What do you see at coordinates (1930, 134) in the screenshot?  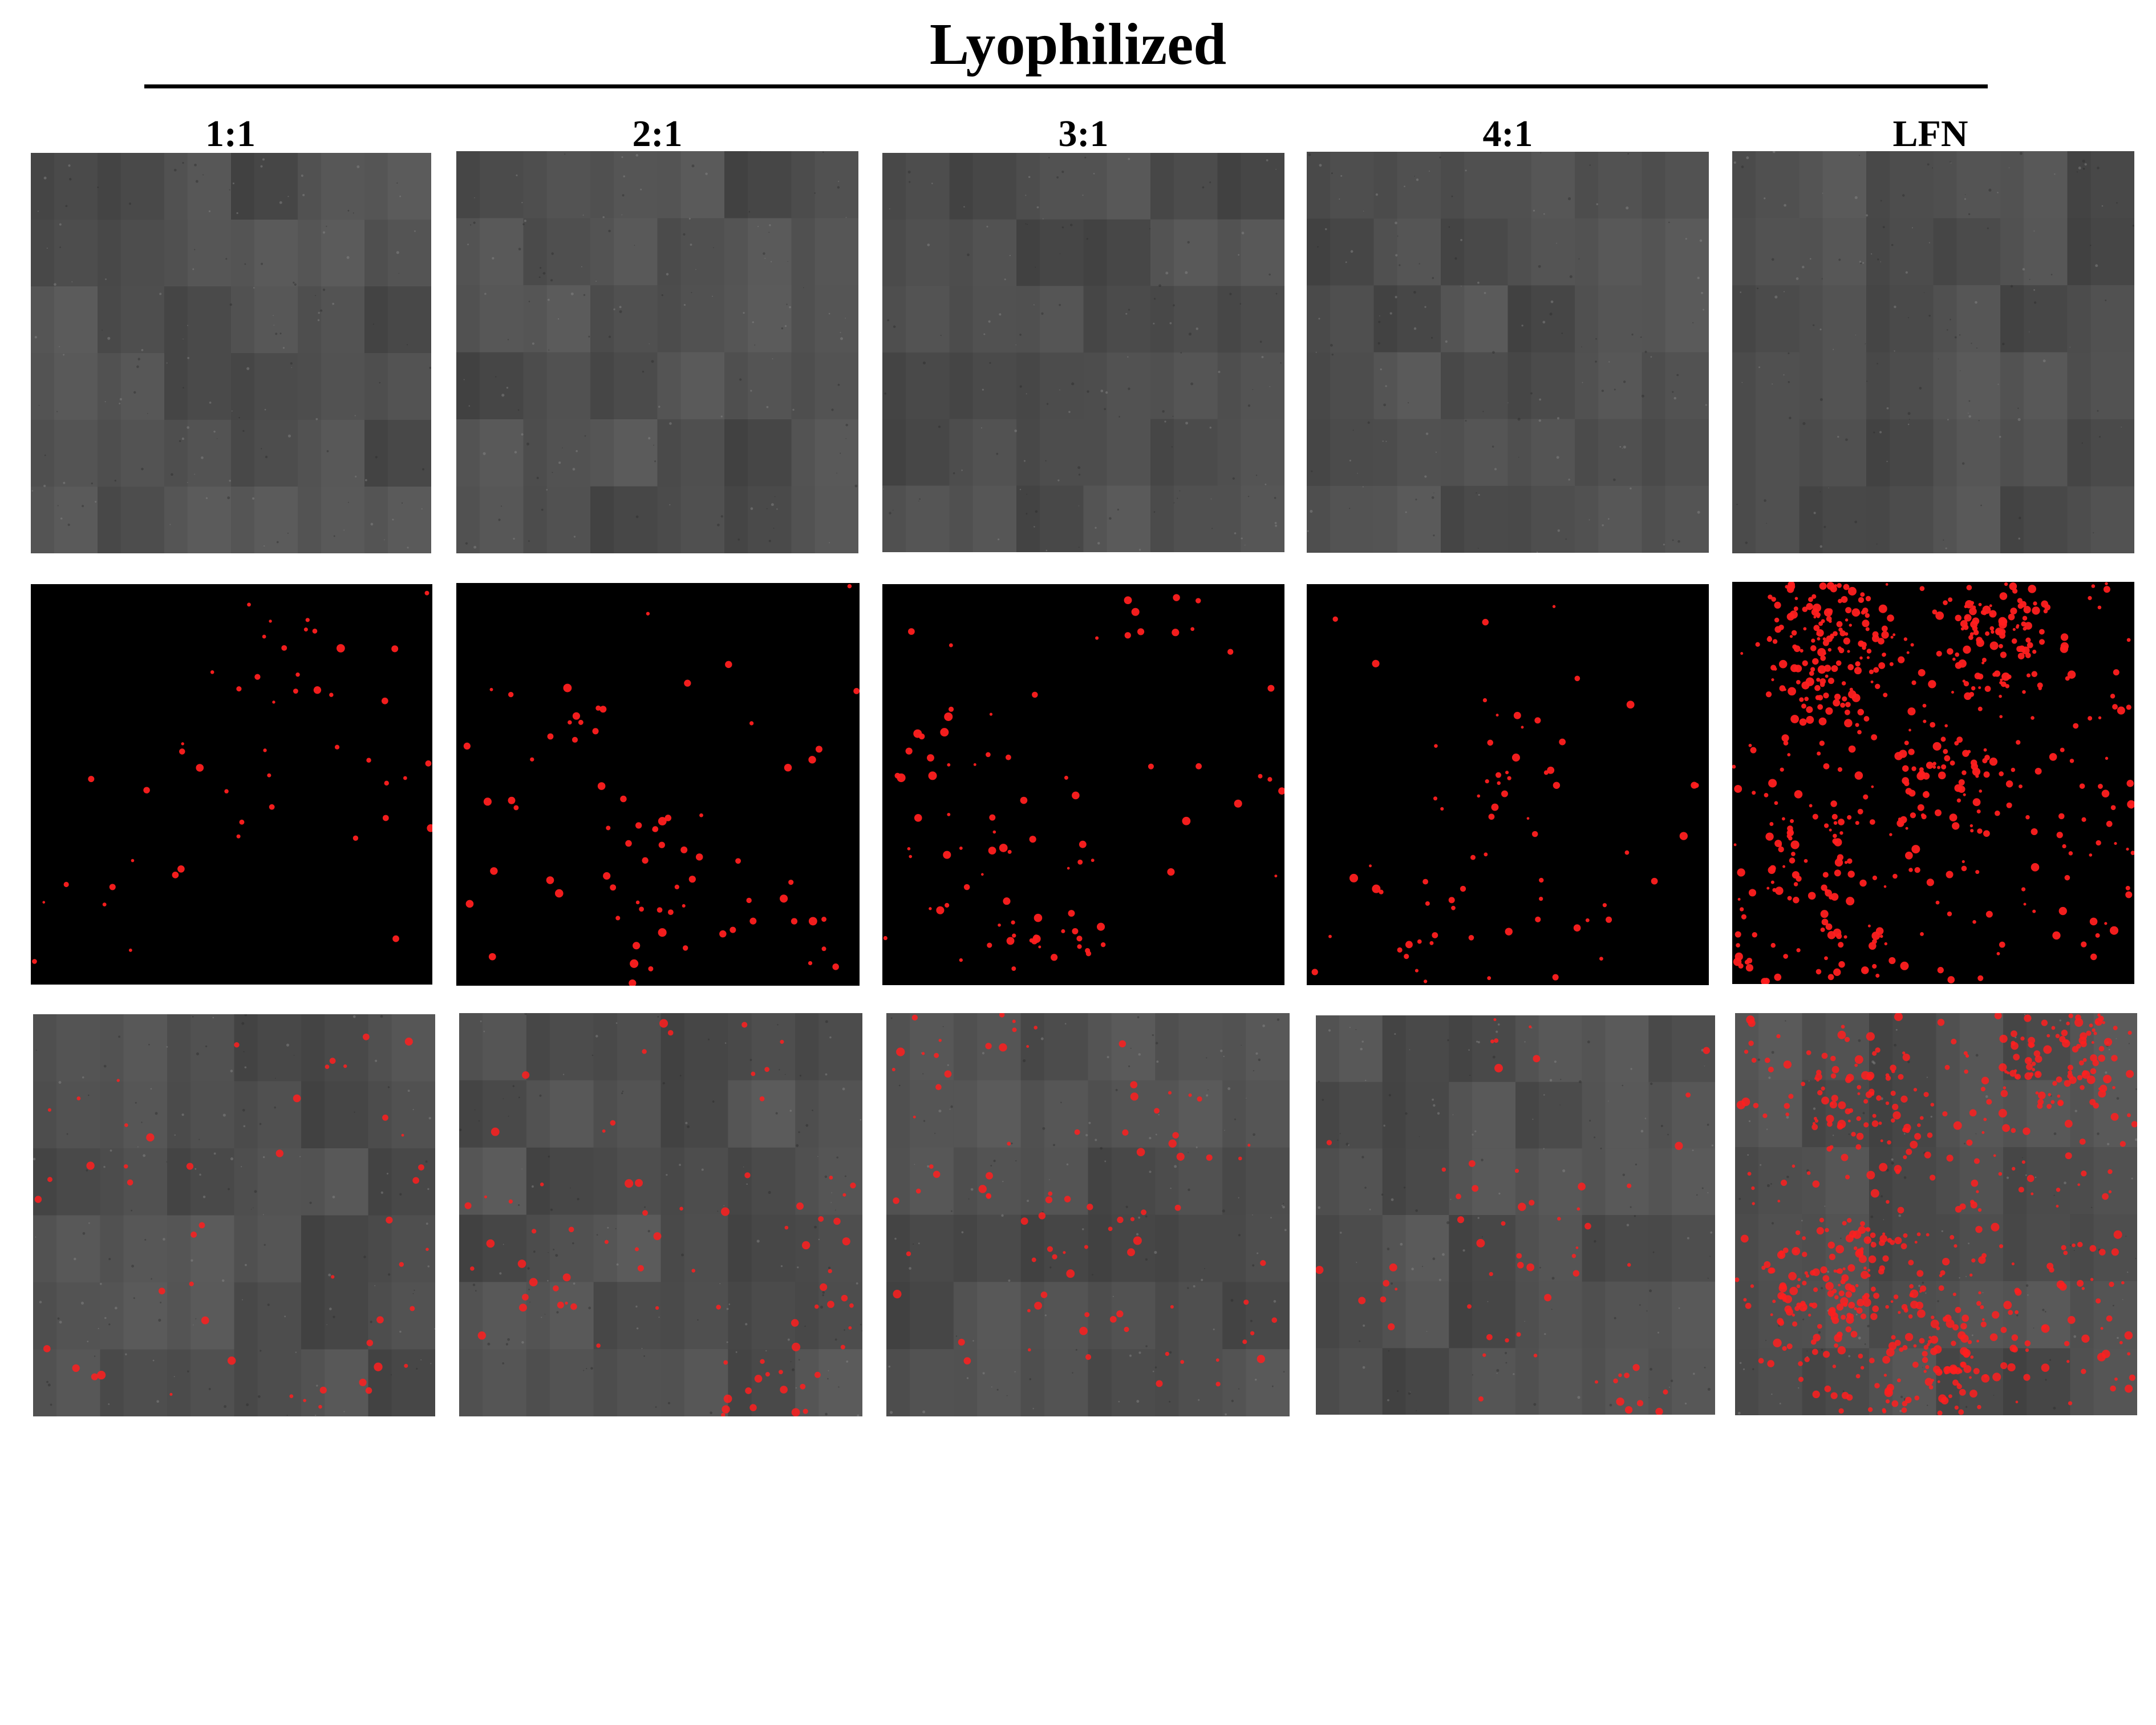 I see `column-label-lfn: LFN` at bounding box center [1930, 134].